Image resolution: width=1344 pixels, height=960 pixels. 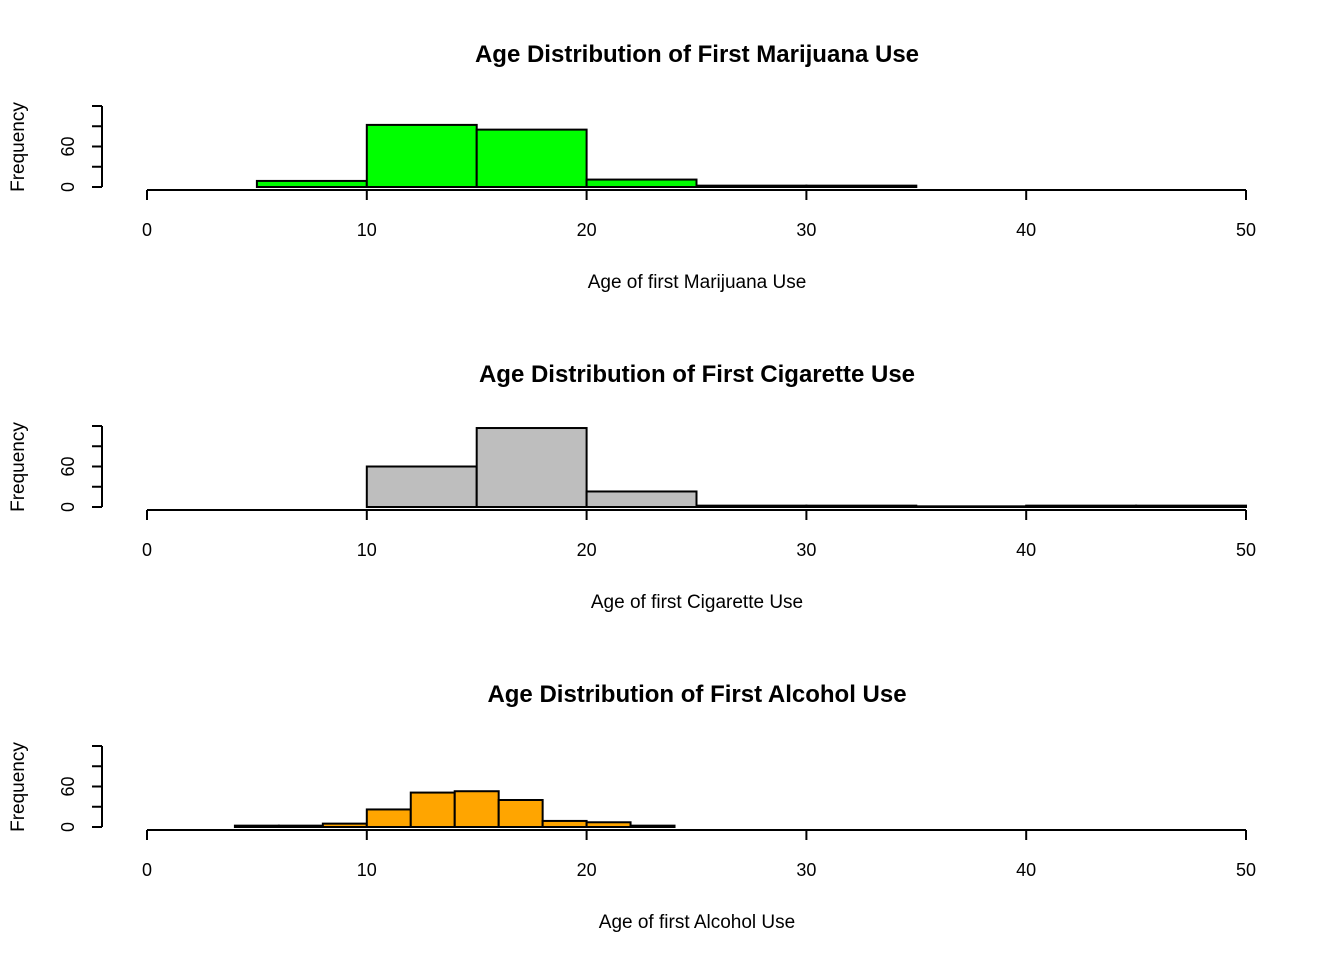 I want to click on x-axis-label: Age of first Alcohol Use, so click(x=697, y=922).